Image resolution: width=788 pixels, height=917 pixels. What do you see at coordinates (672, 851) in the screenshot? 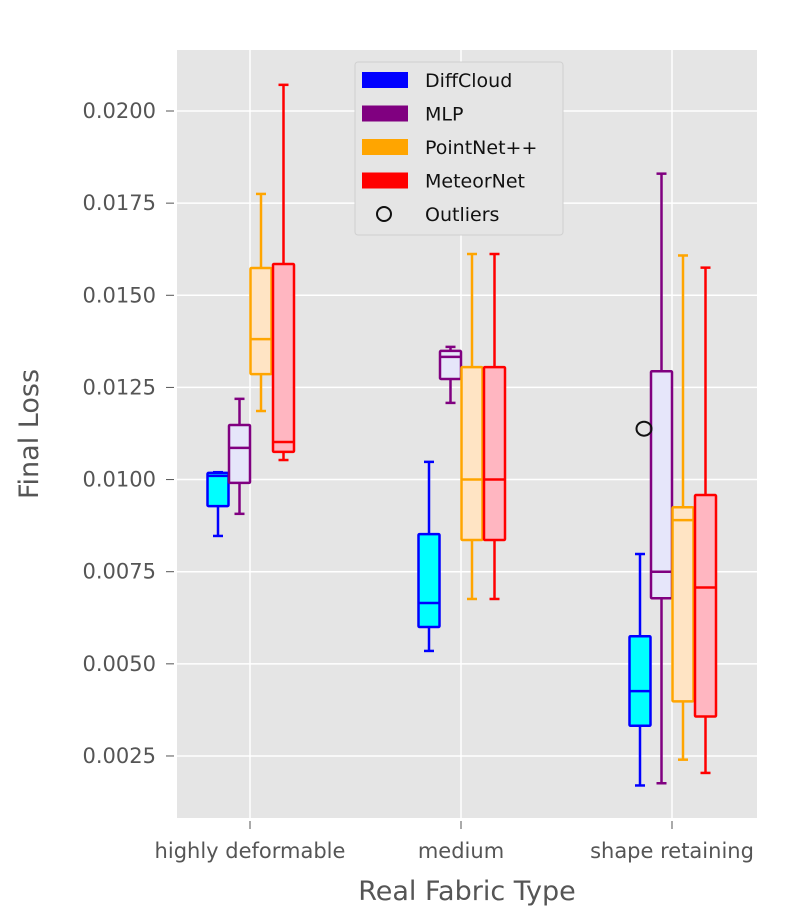
I see `x-tick-label: shape retaining` at bounding box center [672, 851].